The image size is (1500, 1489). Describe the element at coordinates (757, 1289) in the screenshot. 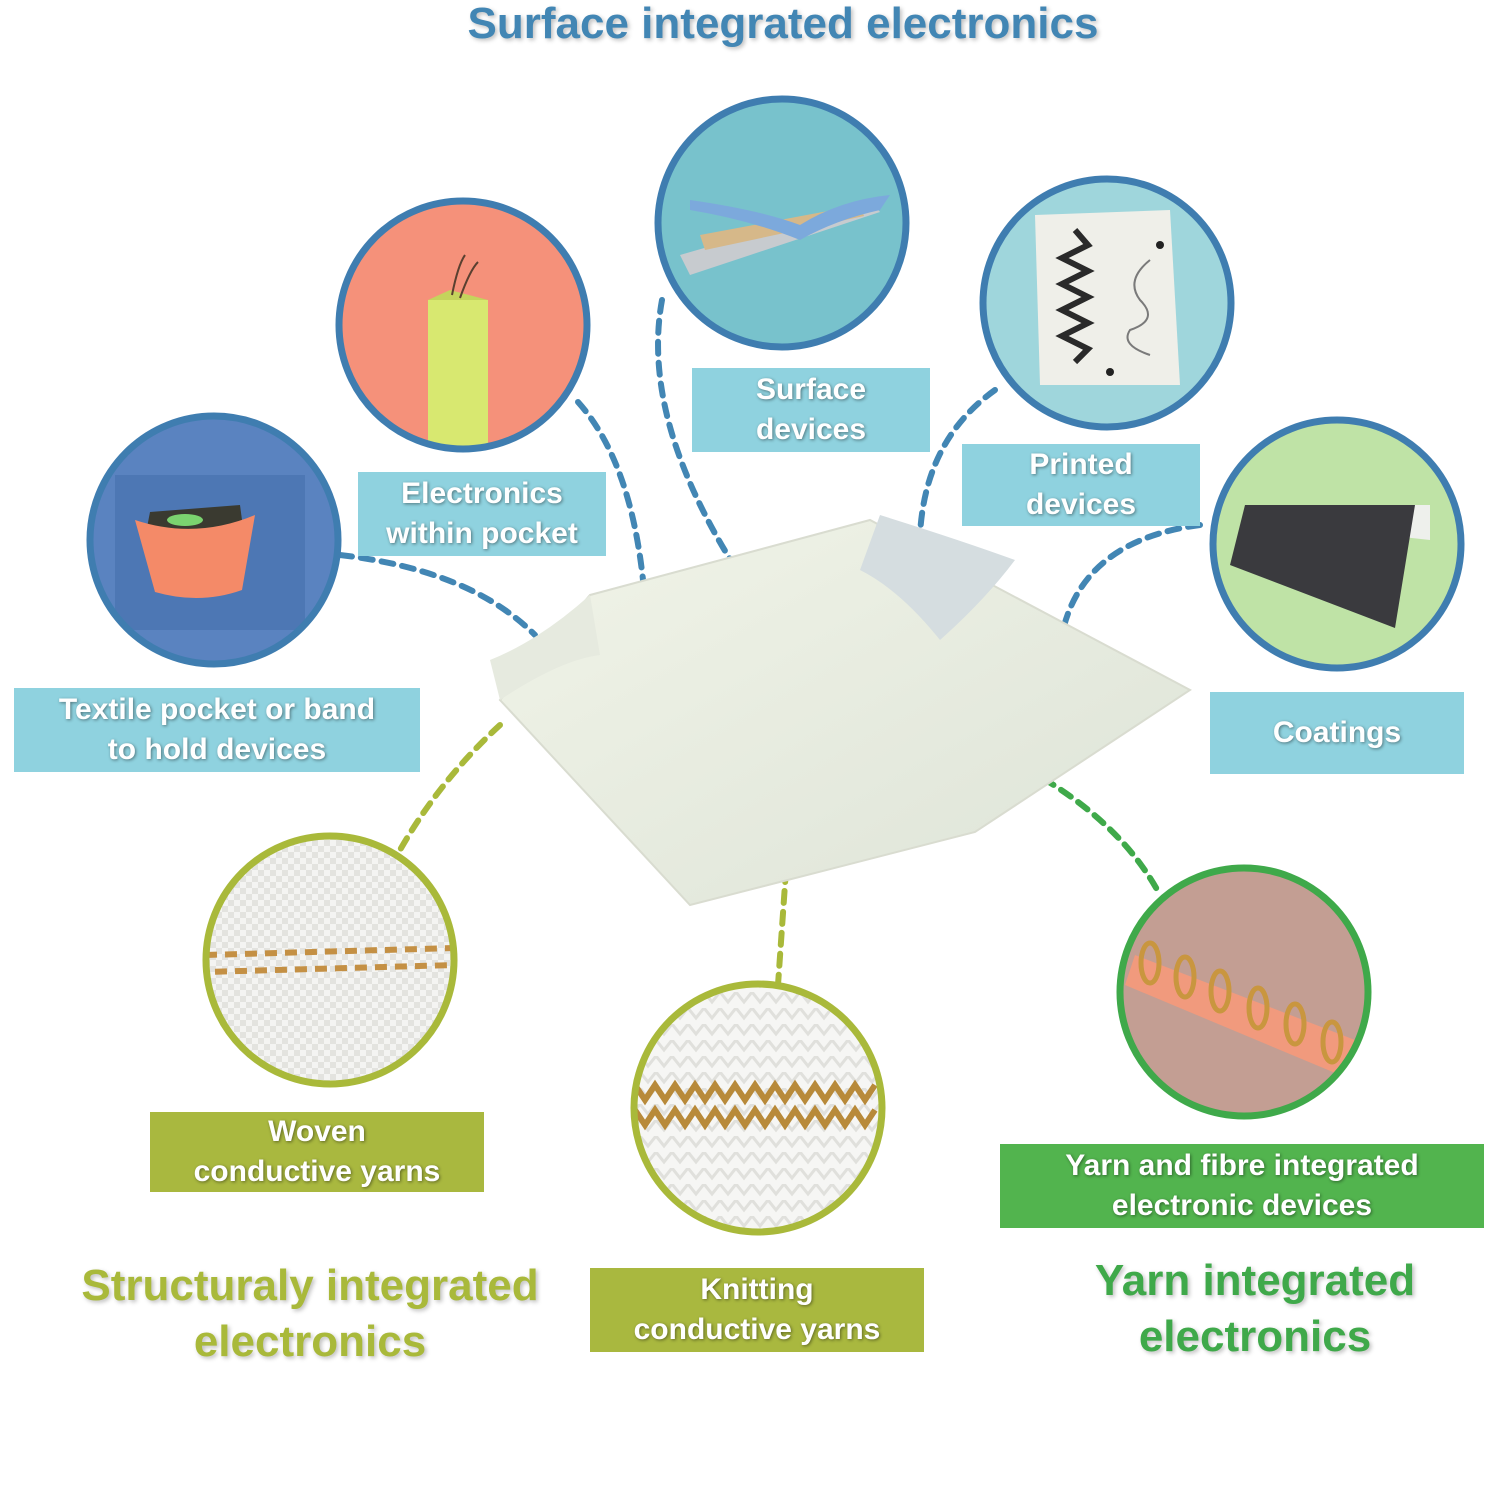

I see `label-knitting-line-1: Knitting` at that location.